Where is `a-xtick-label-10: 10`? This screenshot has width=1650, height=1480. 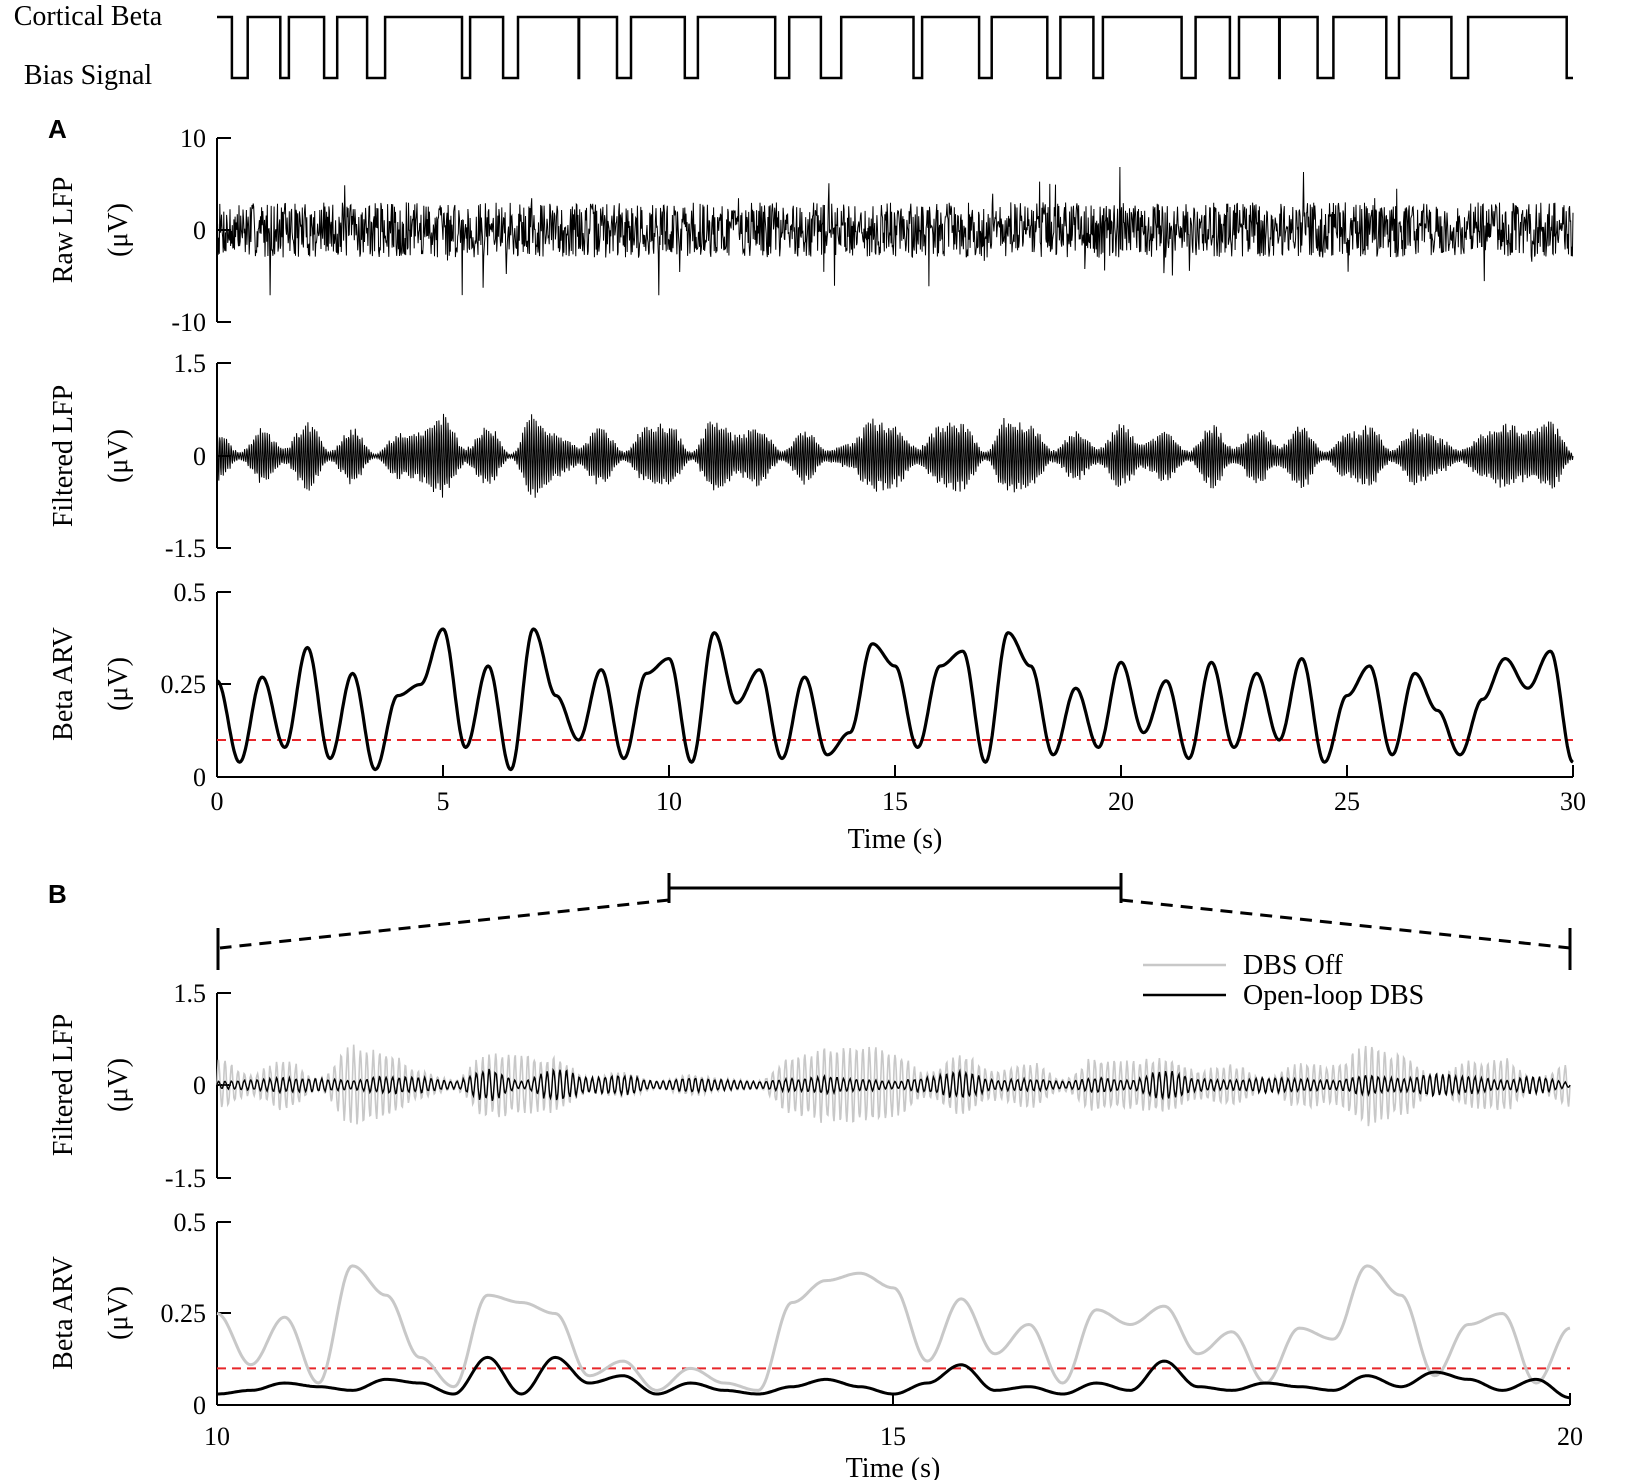
a-xtick-label-10: 10 is located at coordinates (669, 801).